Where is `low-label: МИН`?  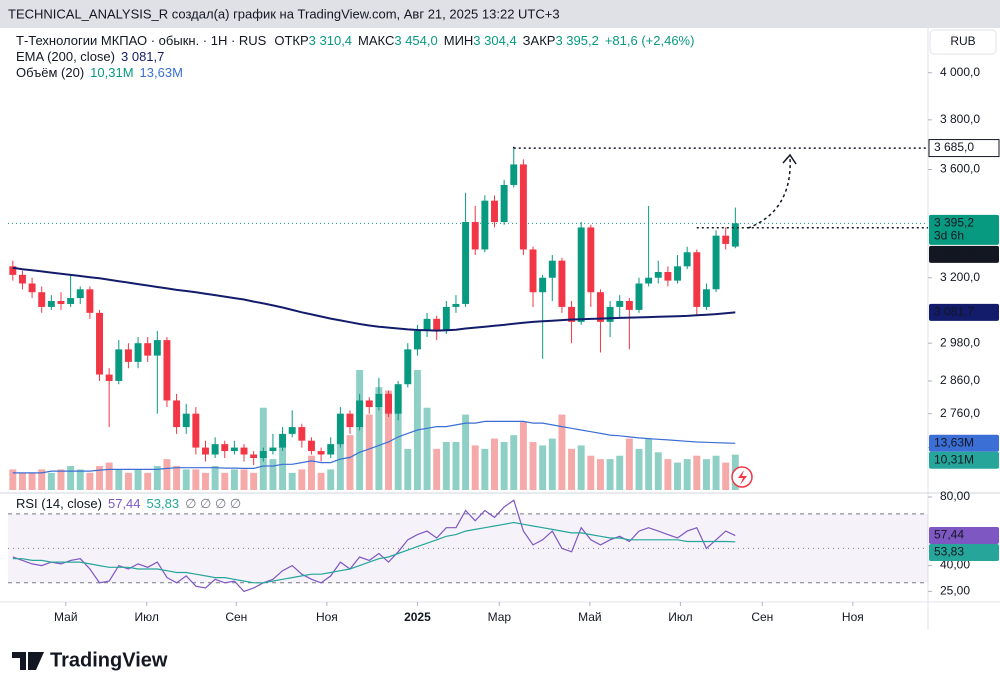
low-label: МИН is located at coordinates (459, 40).